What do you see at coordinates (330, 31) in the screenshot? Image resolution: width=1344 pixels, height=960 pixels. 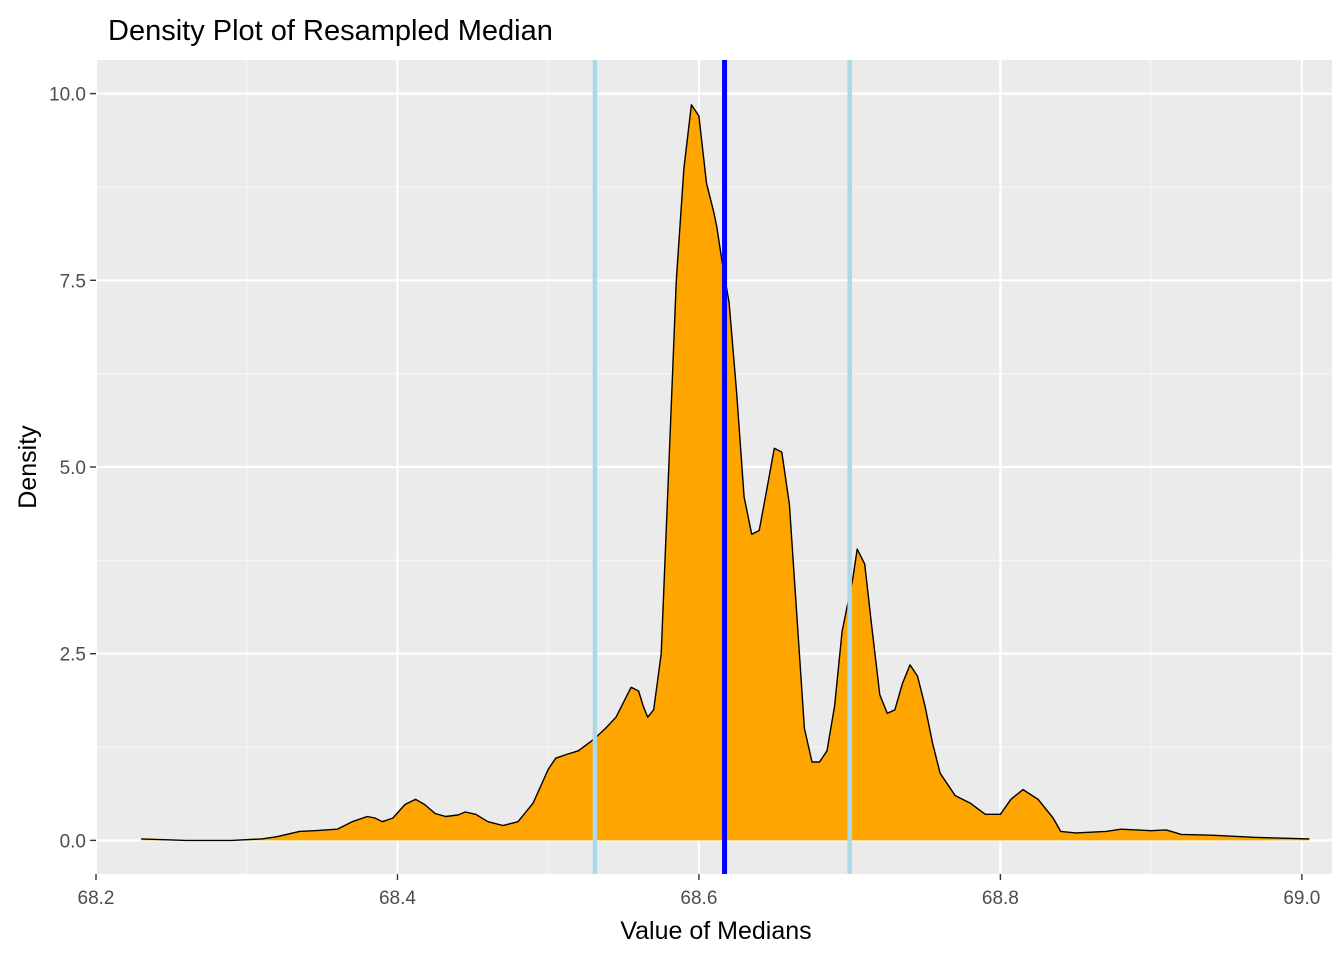 I see `chart-title: Density Plot of Resampled Median` at bounding box center [330, 31].